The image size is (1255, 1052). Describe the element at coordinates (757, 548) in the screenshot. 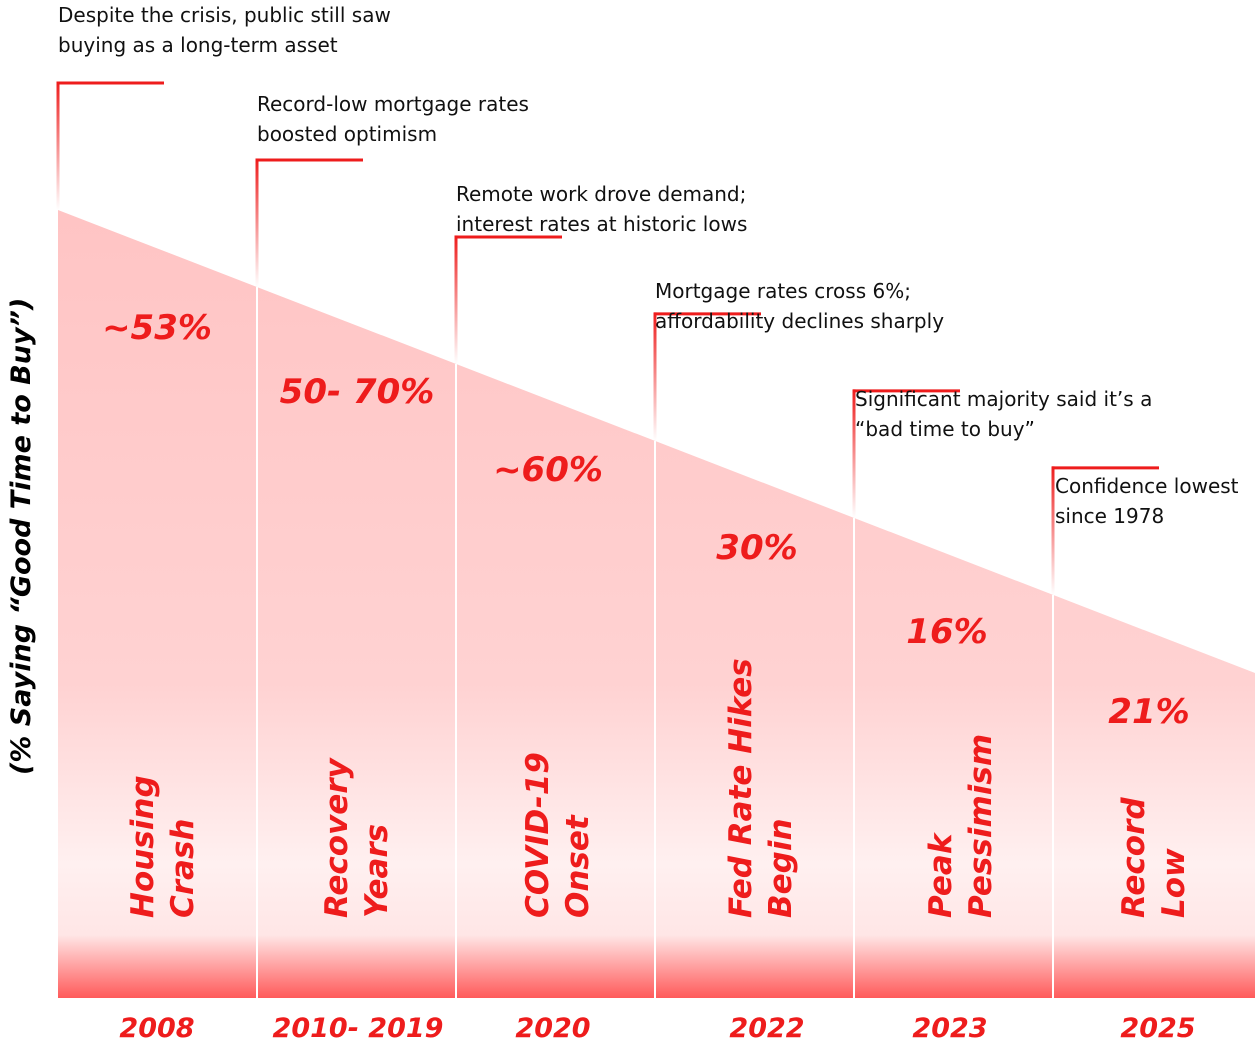

I see `value-label-2022: 30%` at that location.